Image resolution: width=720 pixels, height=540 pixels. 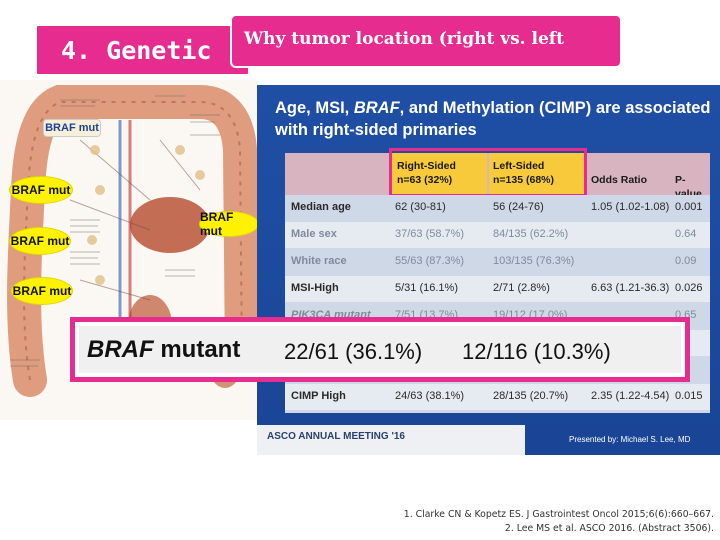 I want to click on cell-right: 5/31 (16.1%), so click(x=426, y=288).